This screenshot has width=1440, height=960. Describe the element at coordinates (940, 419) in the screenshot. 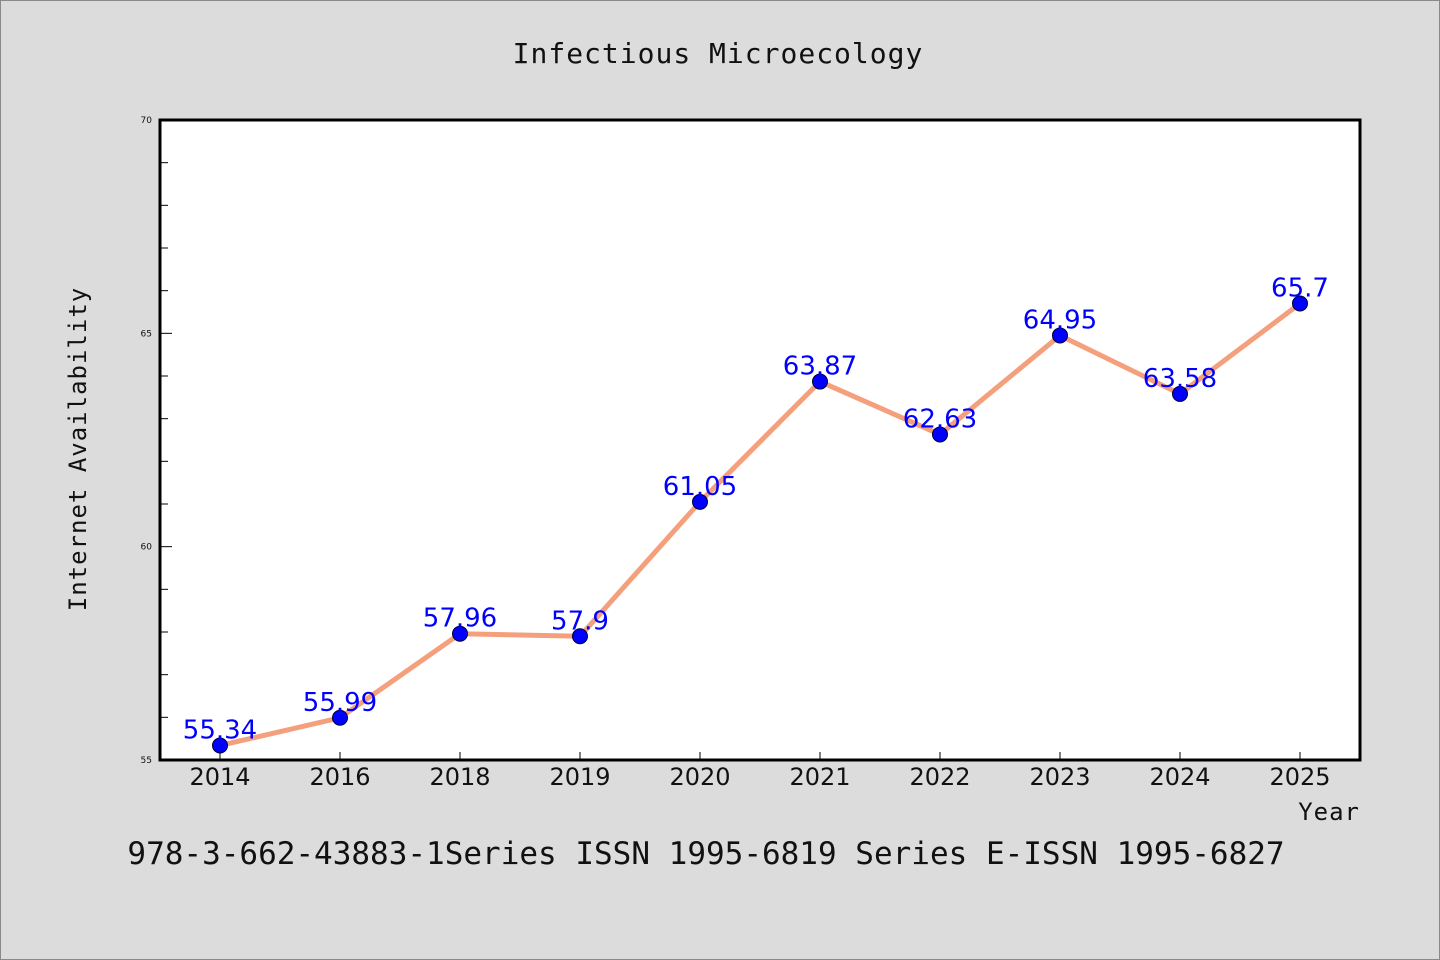

I see `data-label: 62.63` at that location.